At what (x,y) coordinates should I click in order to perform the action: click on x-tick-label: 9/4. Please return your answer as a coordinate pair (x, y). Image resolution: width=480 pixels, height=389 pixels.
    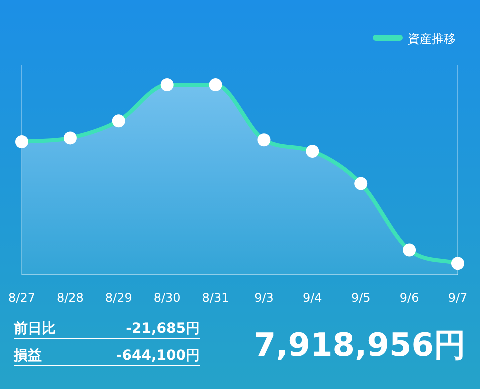
    Looking at the image, I should click on (312, 298).